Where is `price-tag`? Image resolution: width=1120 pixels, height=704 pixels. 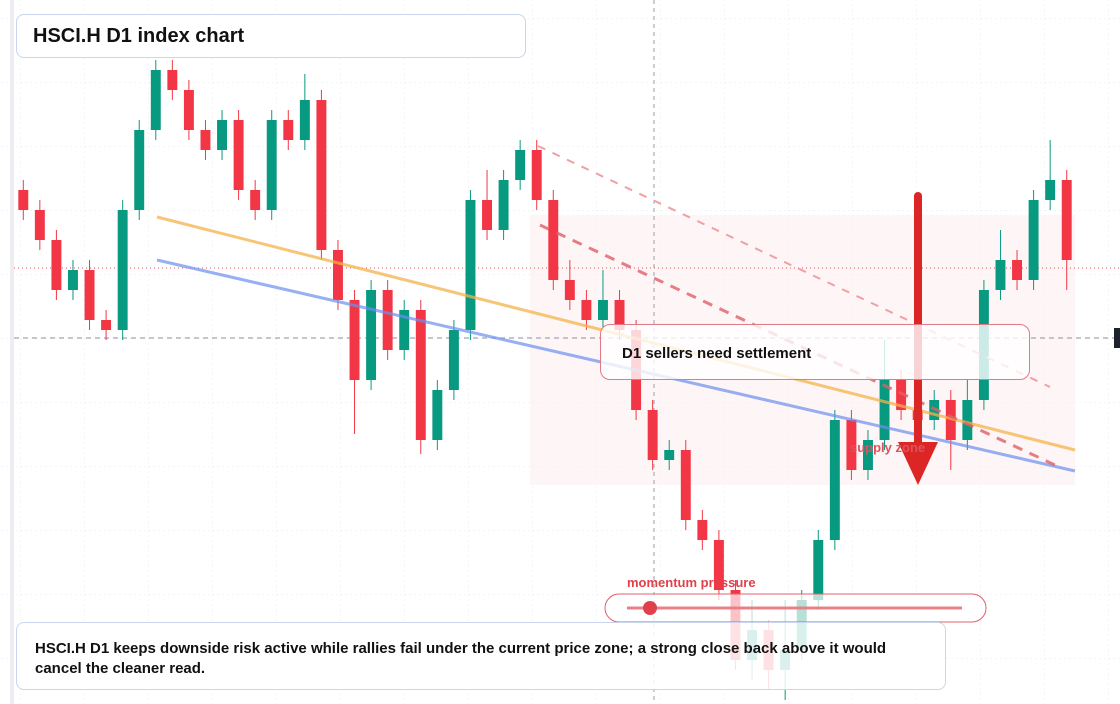
price-tag is located at coordinates (1117, 338).